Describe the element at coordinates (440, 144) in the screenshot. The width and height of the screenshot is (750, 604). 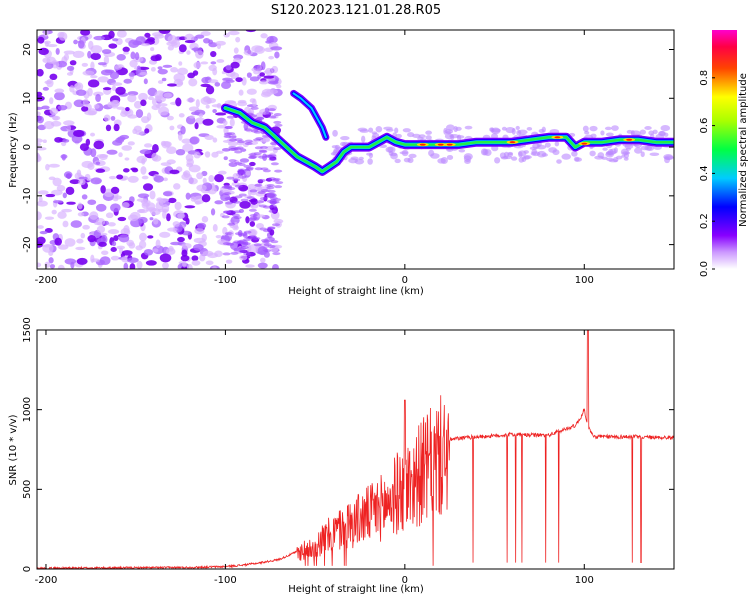
I see `ridge-hotspot-core` at that location.